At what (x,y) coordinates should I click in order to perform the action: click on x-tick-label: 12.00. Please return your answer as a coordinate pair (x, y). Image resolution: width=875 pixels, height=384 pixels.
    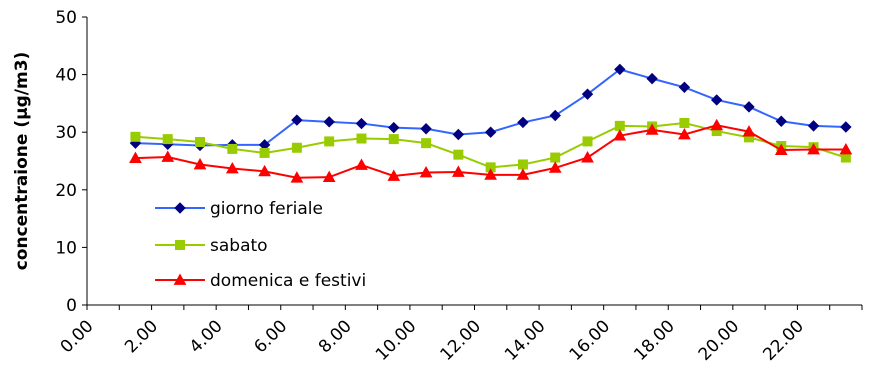
    Looking at the image, I should click on (460, 340).